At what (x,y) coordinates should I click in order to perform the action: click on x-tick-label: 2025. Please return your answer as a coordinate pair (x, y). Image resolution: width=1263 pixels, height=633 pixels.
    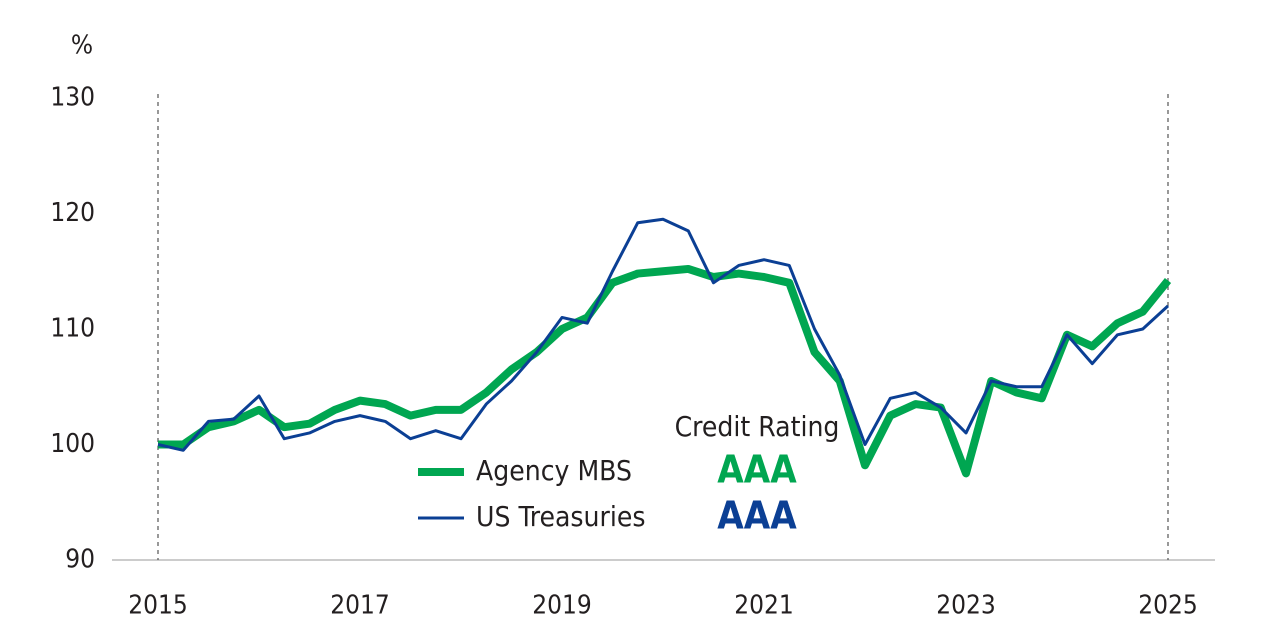
    Looking at the image, I should click on (1168, 606).